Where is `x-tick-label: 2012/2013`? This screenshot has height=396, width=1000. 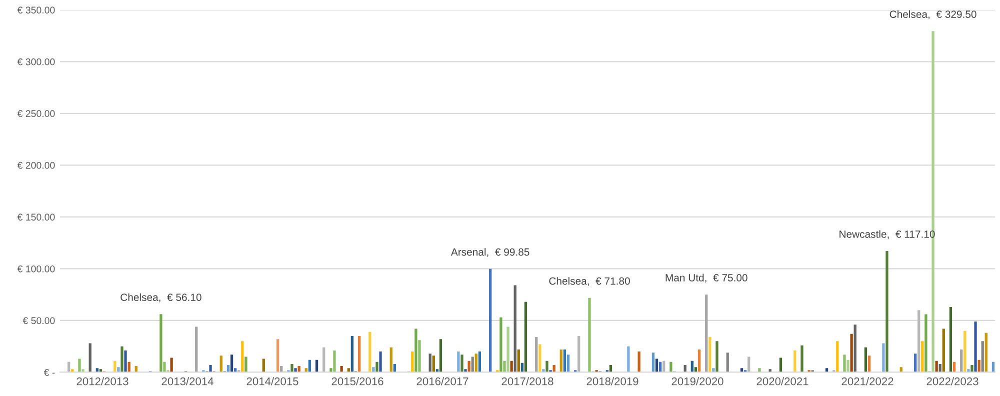 x-tick-label: 2012/2013 is located at coordinates (102, 381).